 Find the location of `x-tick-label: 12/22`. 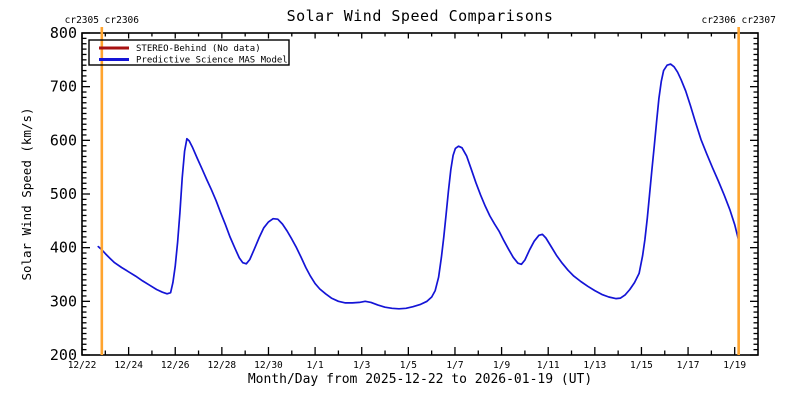

x-tick-label: 12/22 is located at coordinates (82, 365).